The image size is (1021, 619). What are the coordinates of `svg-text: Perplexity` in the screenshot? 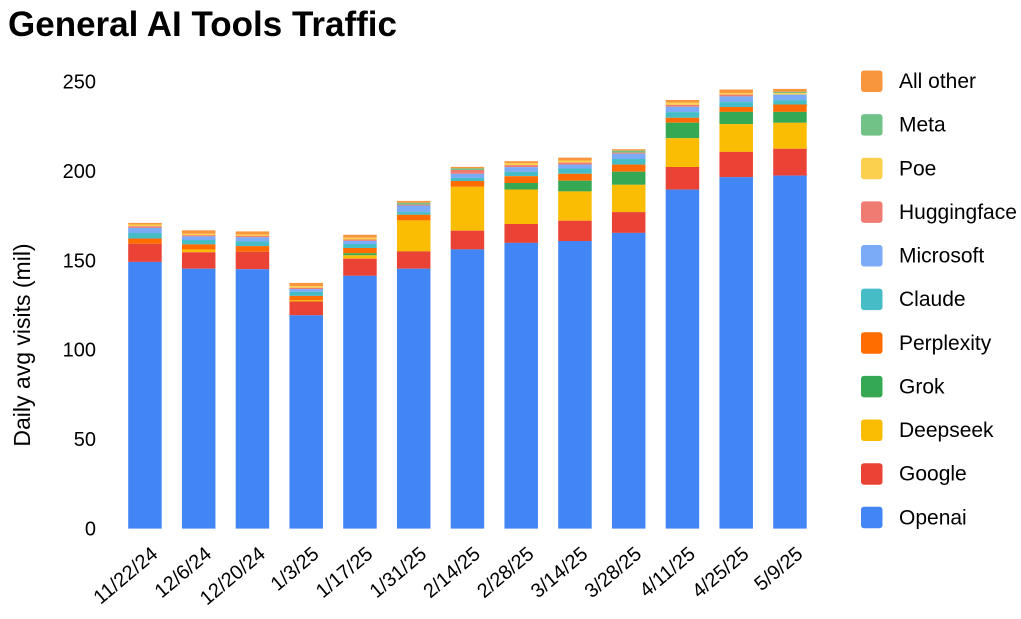 It's located at (945, 343).